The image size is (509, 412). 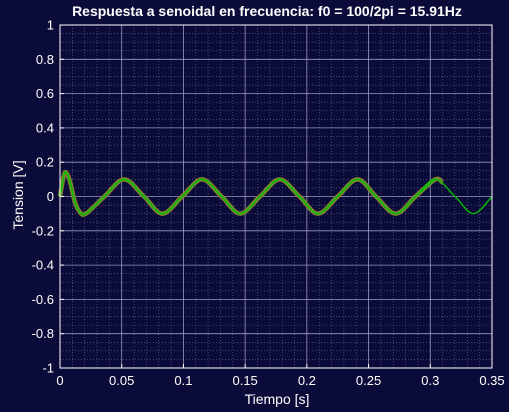 I want to click on y-tick-label: -0.2, so click(x=43, y=230).